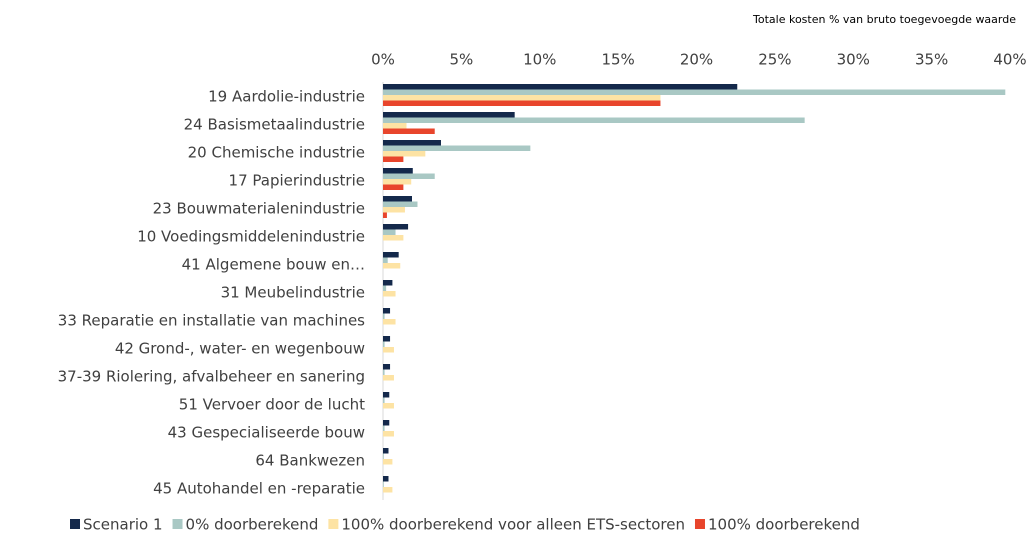  What do you see at coordinates (211, 377) in the screenshot?
I see `y-tick-label: 37-39 Riolering, afvalbeheer en sanering` at bounding box center [211, 377].